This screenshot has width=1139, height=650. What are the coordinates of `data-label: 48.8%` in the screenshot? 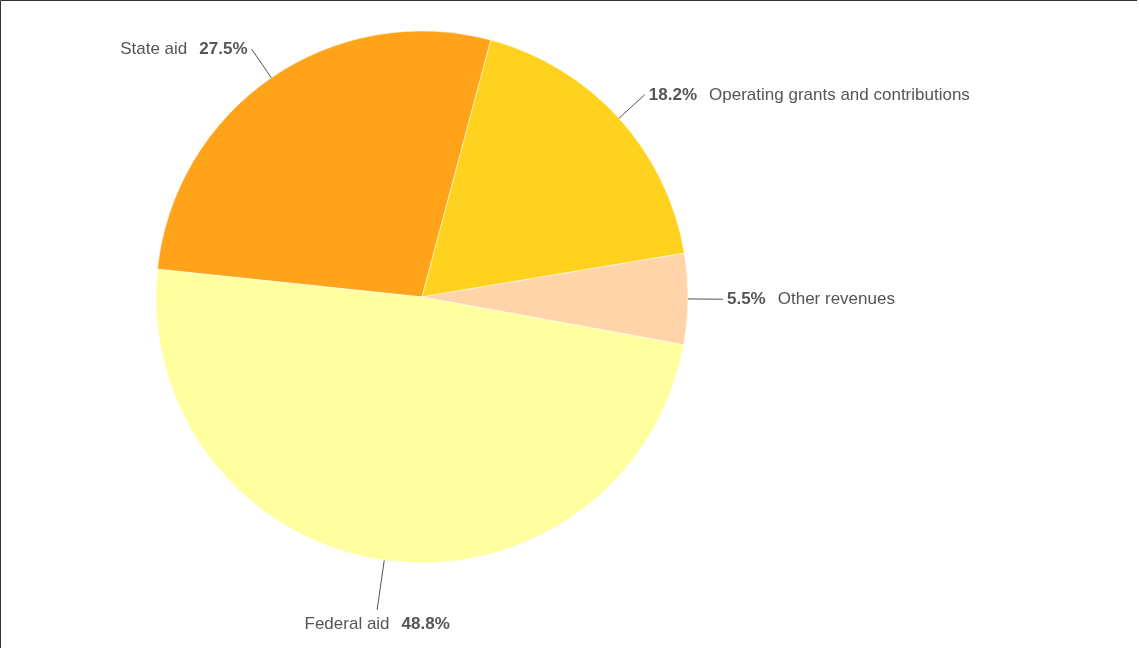 It's located at (425, 623).